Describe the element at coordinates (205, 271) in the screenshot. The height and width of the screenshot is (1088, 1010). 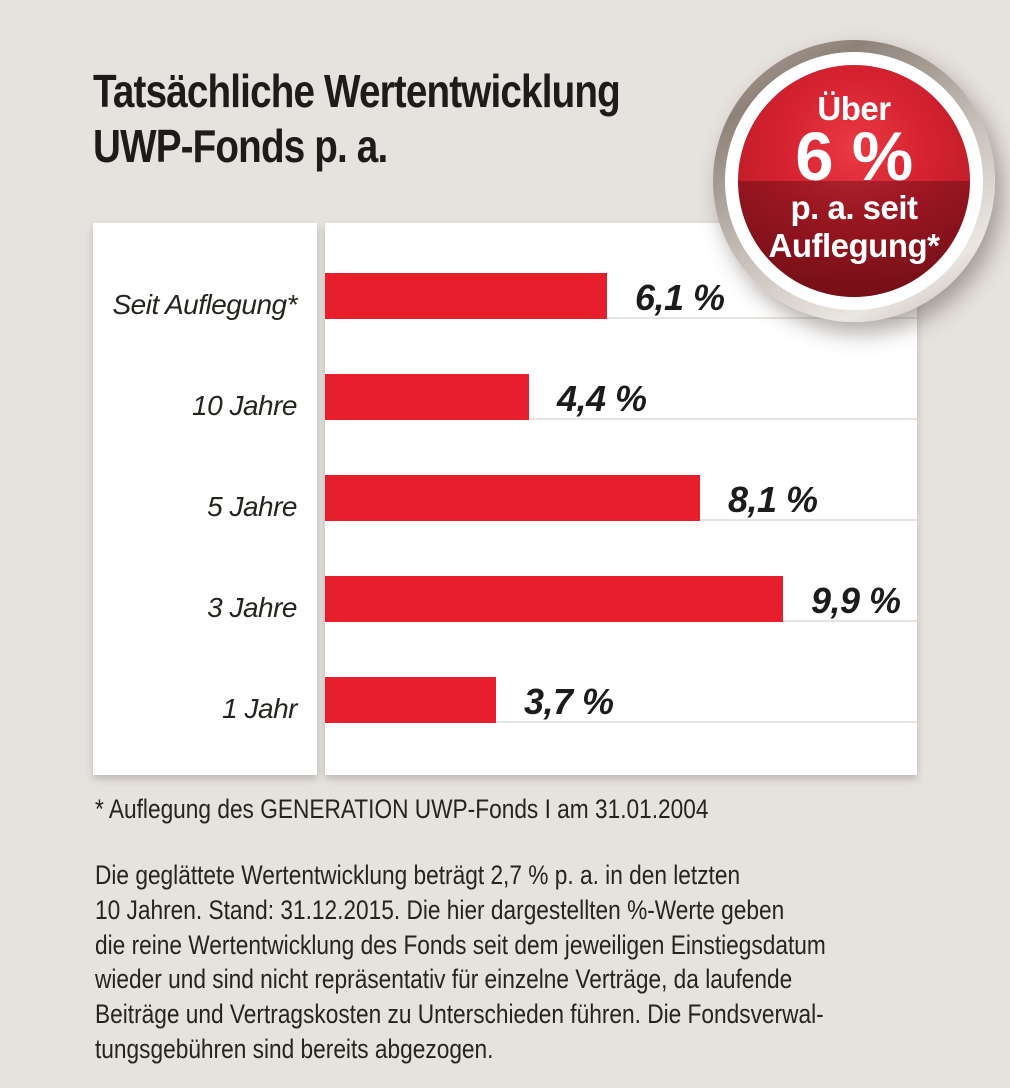
I see `category-label-row: Seit Auflegung*` at that location.